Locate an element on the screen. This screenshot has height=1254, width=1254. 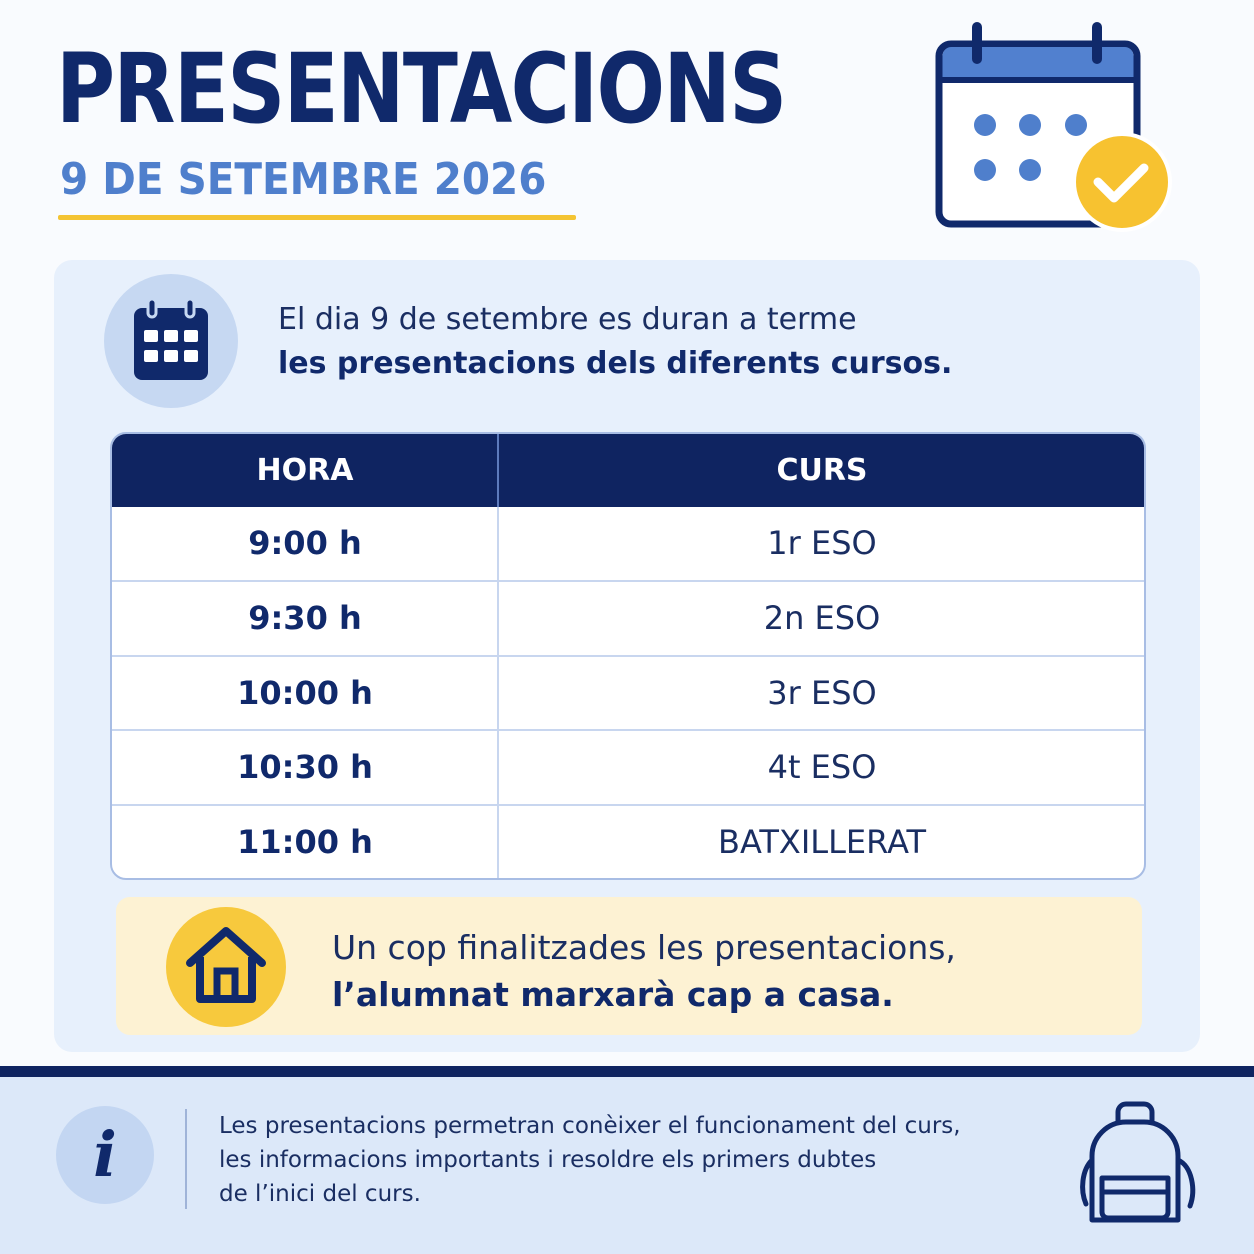
time-cell: 10:00 h is located at coordinates (305, 693).